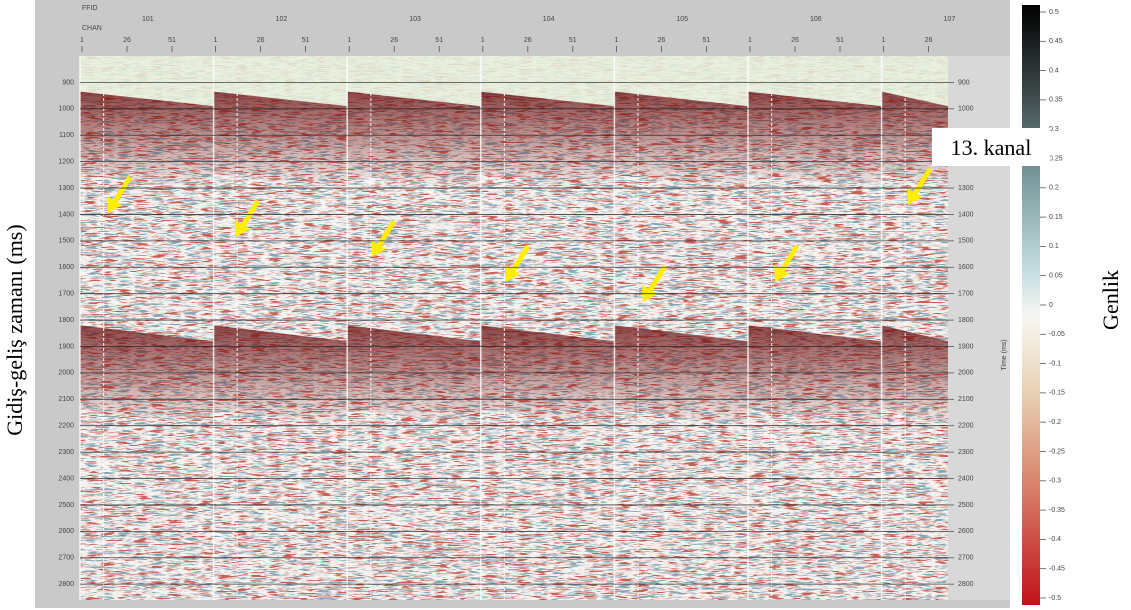  Describe the element at coordinates (66, 558) in the screenshot. I see `left-time-tick-label: 2700` at that location.